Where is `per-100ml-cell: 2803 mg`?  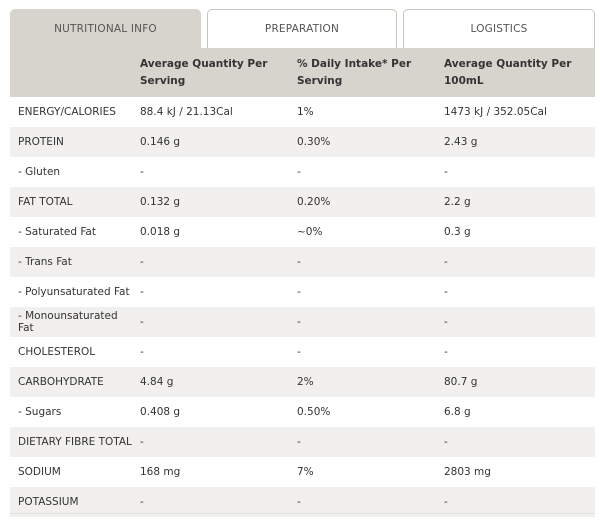 per-100ml-cell: 2803 mg is located at coordinates (467, 472).